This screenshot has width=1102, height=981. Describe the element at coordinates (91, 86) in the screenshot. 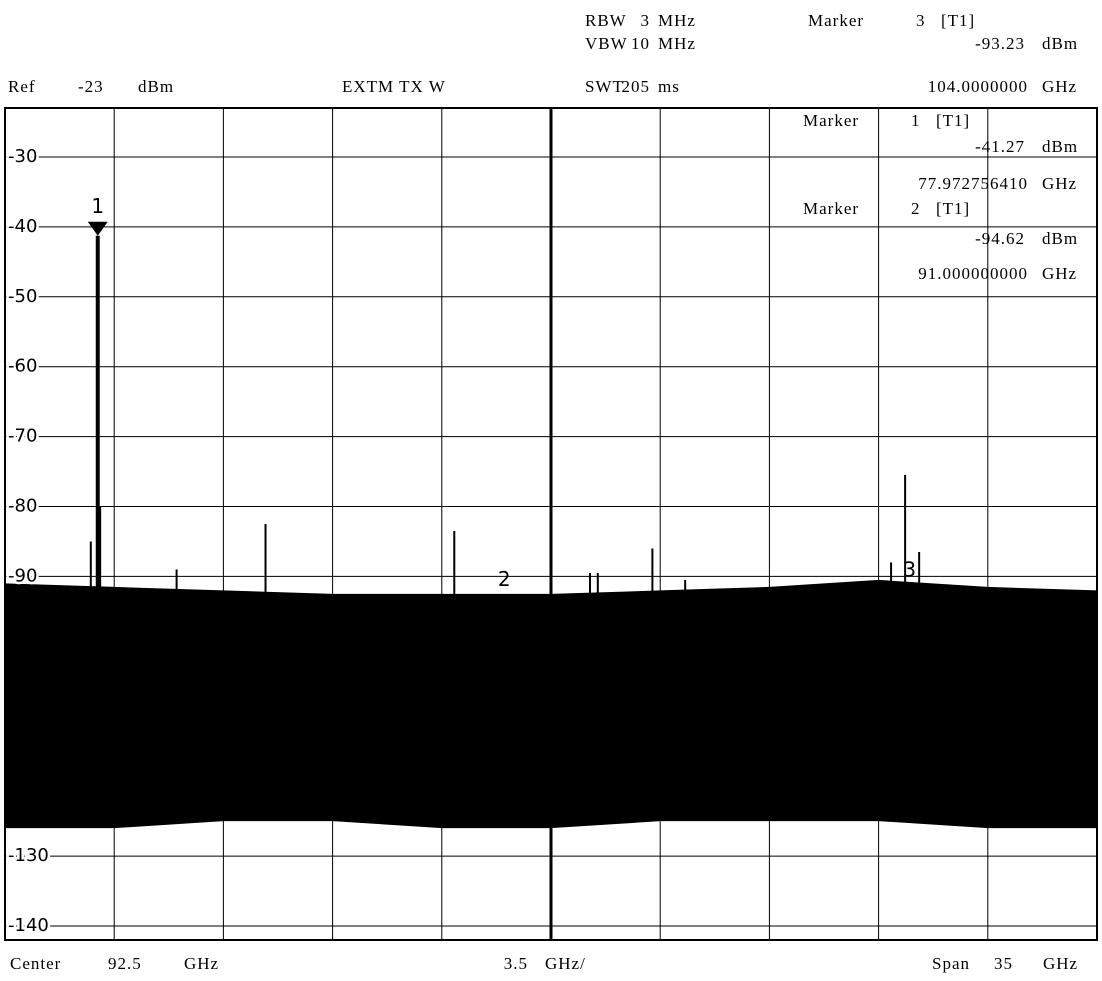

I see `ref-value: -23` at that location.